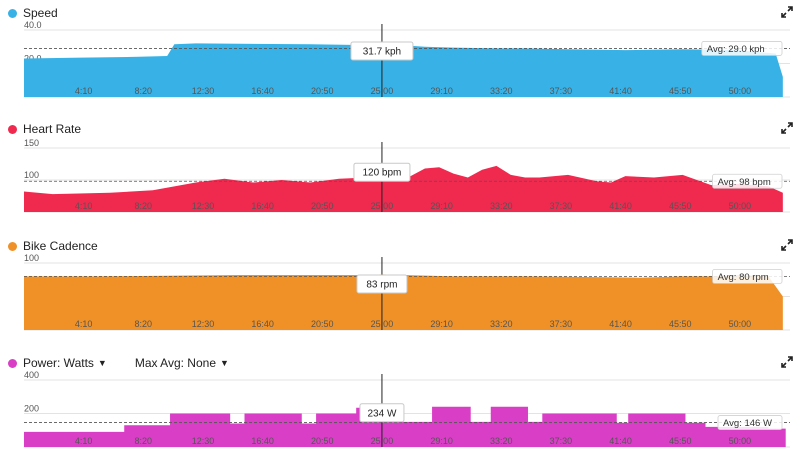  I want to click on value-tooltip-label: 83 rpm, so click(381, 285).